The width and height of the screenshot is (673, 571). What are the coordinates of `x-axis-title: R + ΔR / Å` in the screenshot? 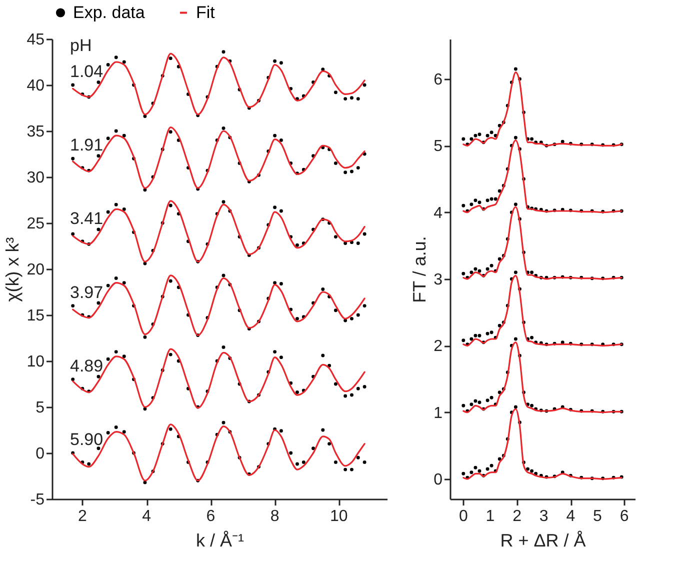 It's located at (543, 540).